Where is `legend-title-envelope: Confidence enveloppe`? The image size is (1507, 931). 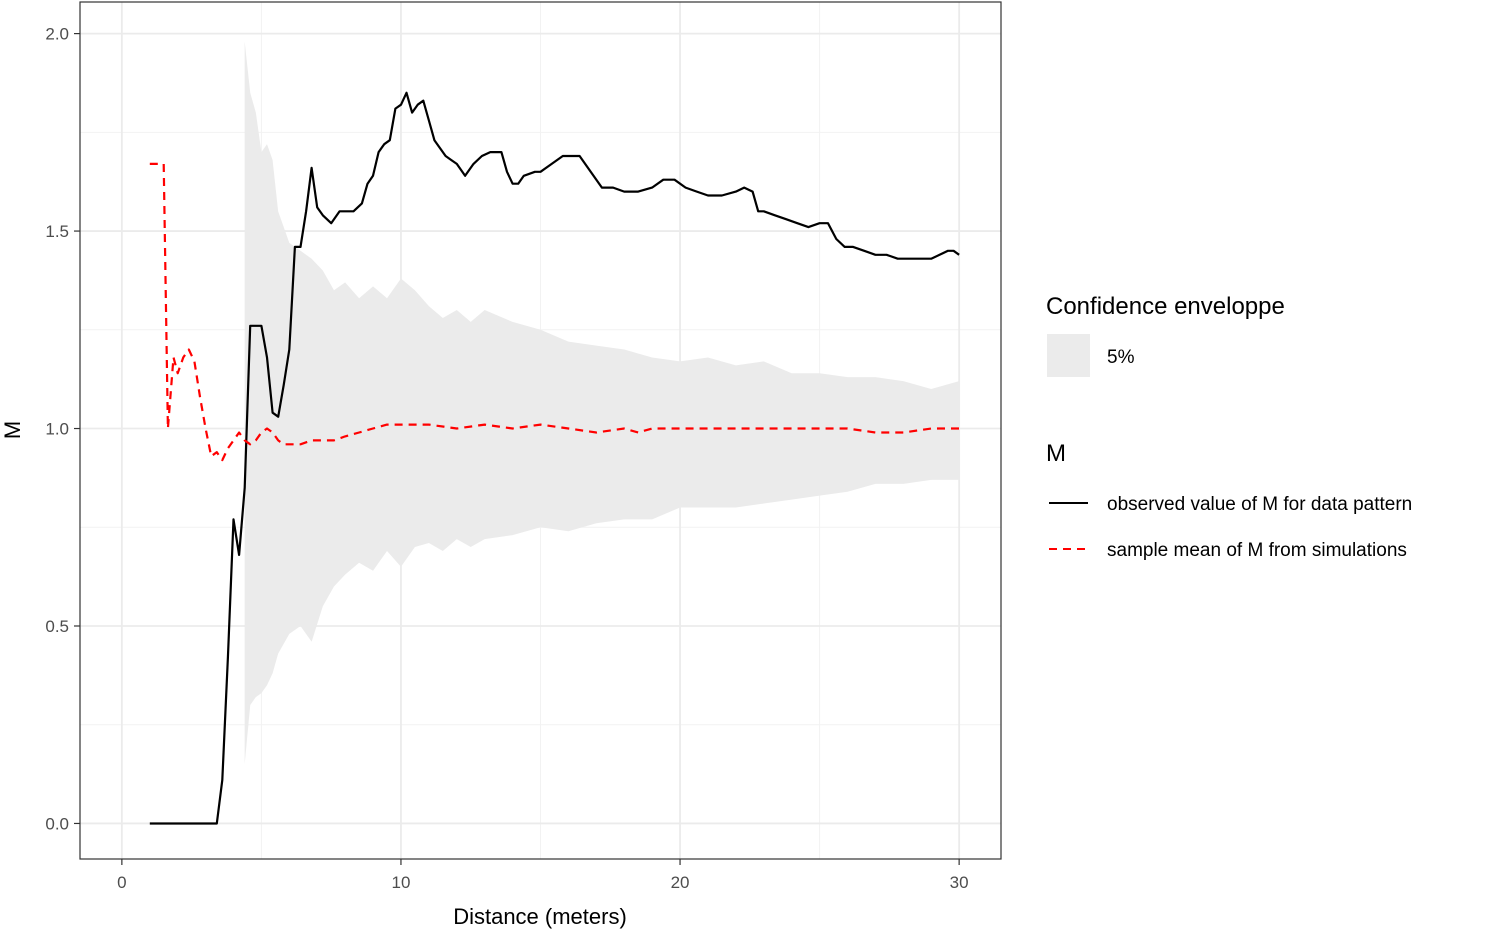 legend-title-envelope: Confidence enveloppe is located at coordinates (1165, 306).